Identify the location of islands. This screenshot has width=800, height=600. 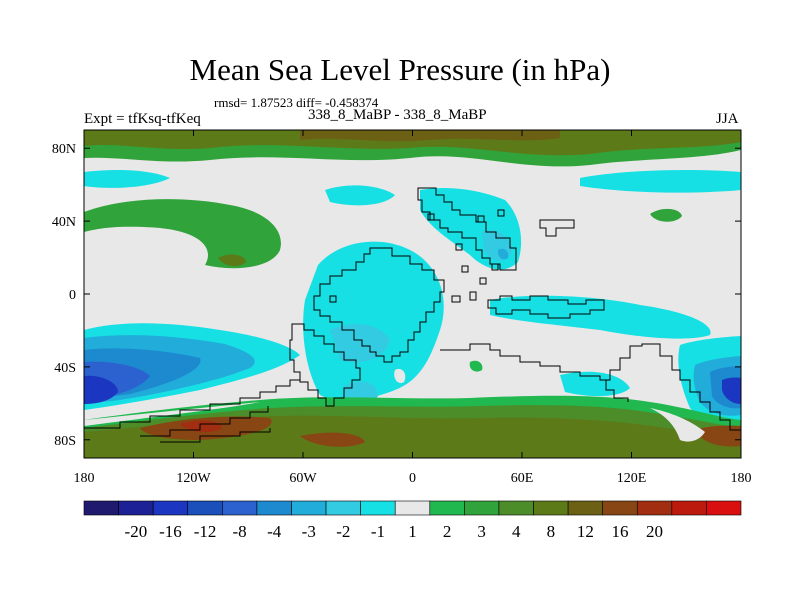
(414, 283).